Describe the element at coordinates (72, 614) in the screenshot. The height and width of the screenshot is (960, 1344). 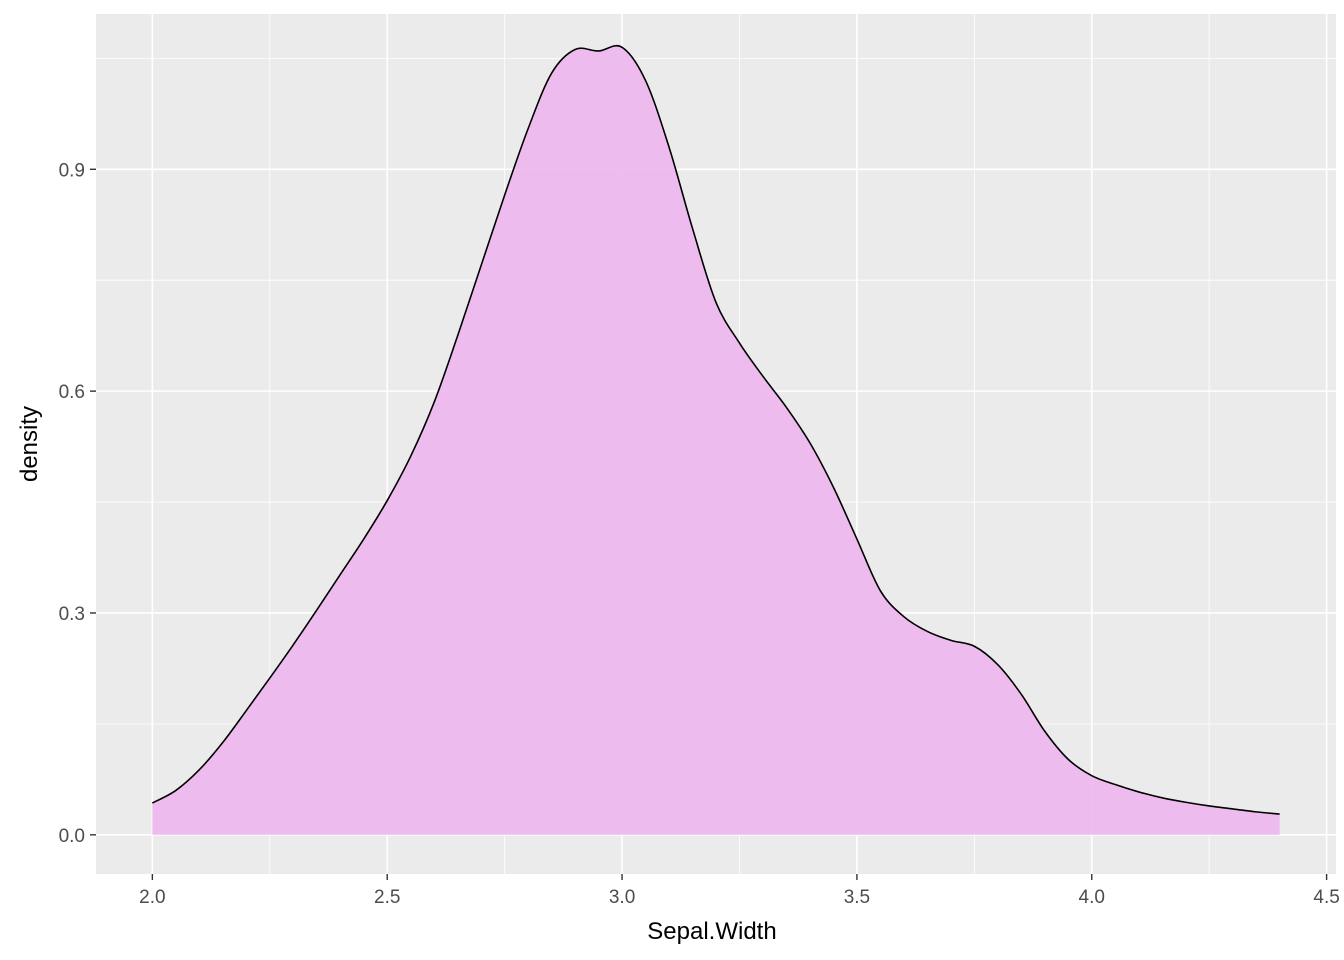
I see `y-tick-label: 0.3` at that location.